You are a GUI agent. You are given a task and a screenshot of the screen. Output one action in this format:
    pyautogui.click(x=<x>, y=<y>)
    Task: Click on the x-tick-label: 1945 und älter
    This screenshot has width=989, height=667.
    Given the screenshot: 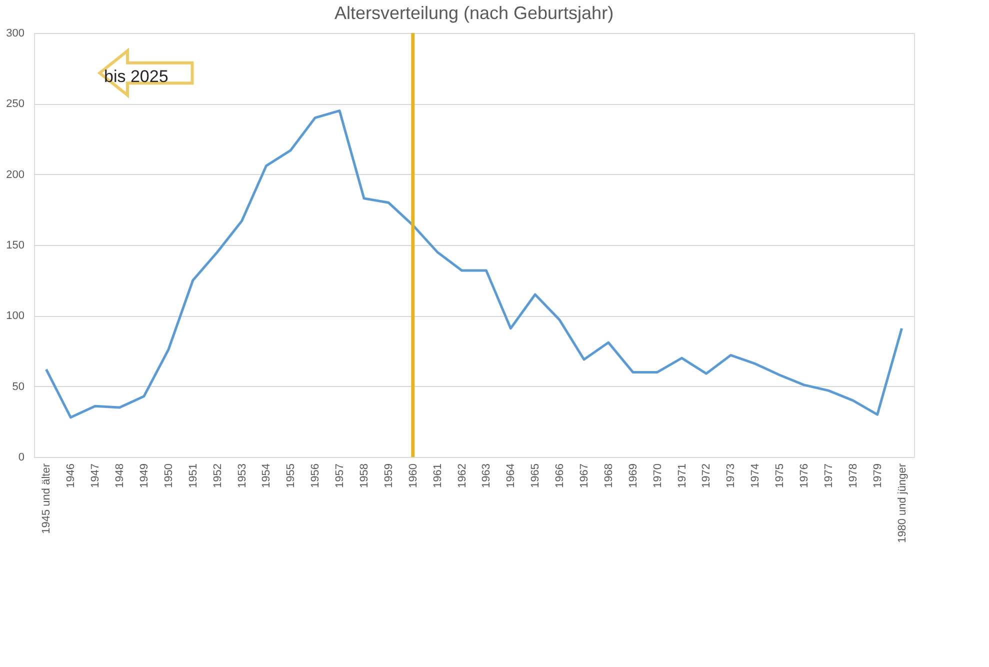 What is the action you would take?
    pyautogui.click(x=46, y=498)
    